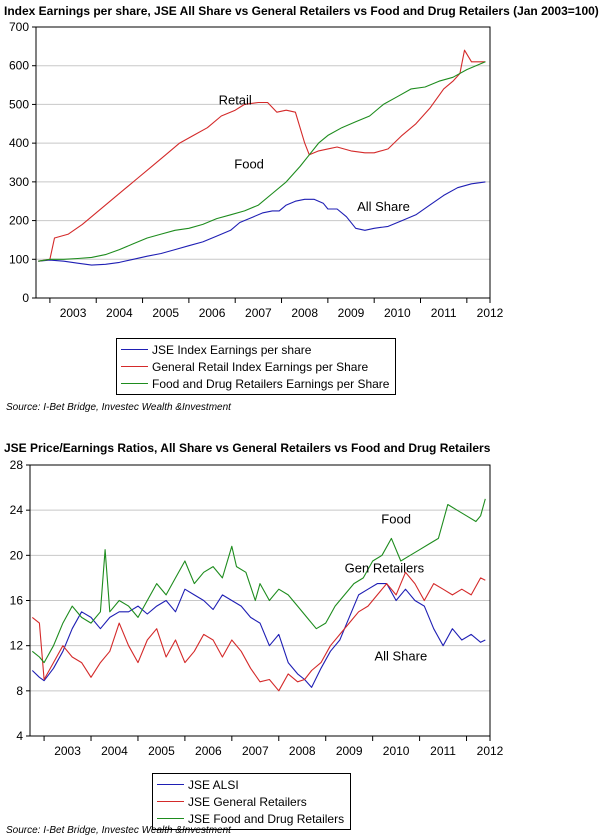  What do you see at coordinates (304, 313) in the screenshot?
I see `eps-x-tick-label: 2008` at bounding box center [304, 313].